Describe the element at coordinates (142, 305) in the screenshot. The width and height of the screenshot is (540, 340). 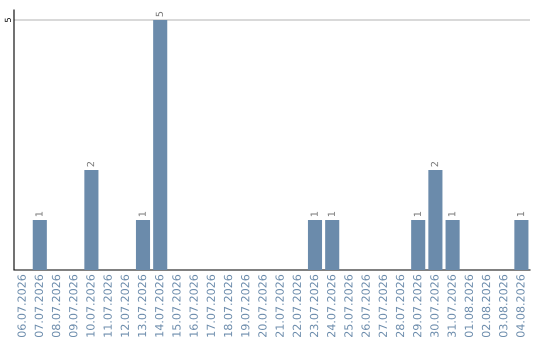
I see `x-tick-label: 13.07.2026` at that location.